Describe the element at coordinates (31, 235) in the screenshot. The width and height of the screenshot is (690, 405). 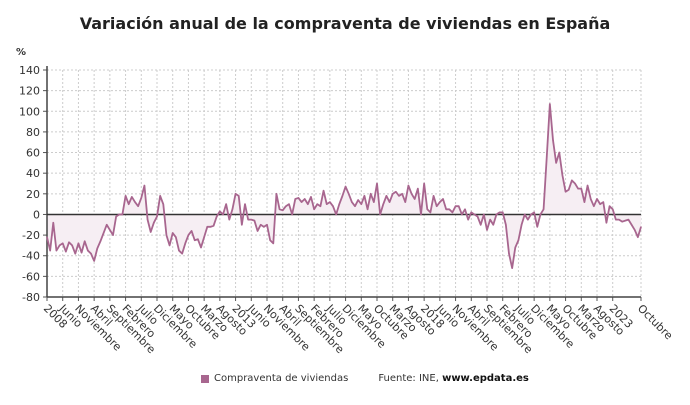
I see `y-tick-label: -20` at that location.